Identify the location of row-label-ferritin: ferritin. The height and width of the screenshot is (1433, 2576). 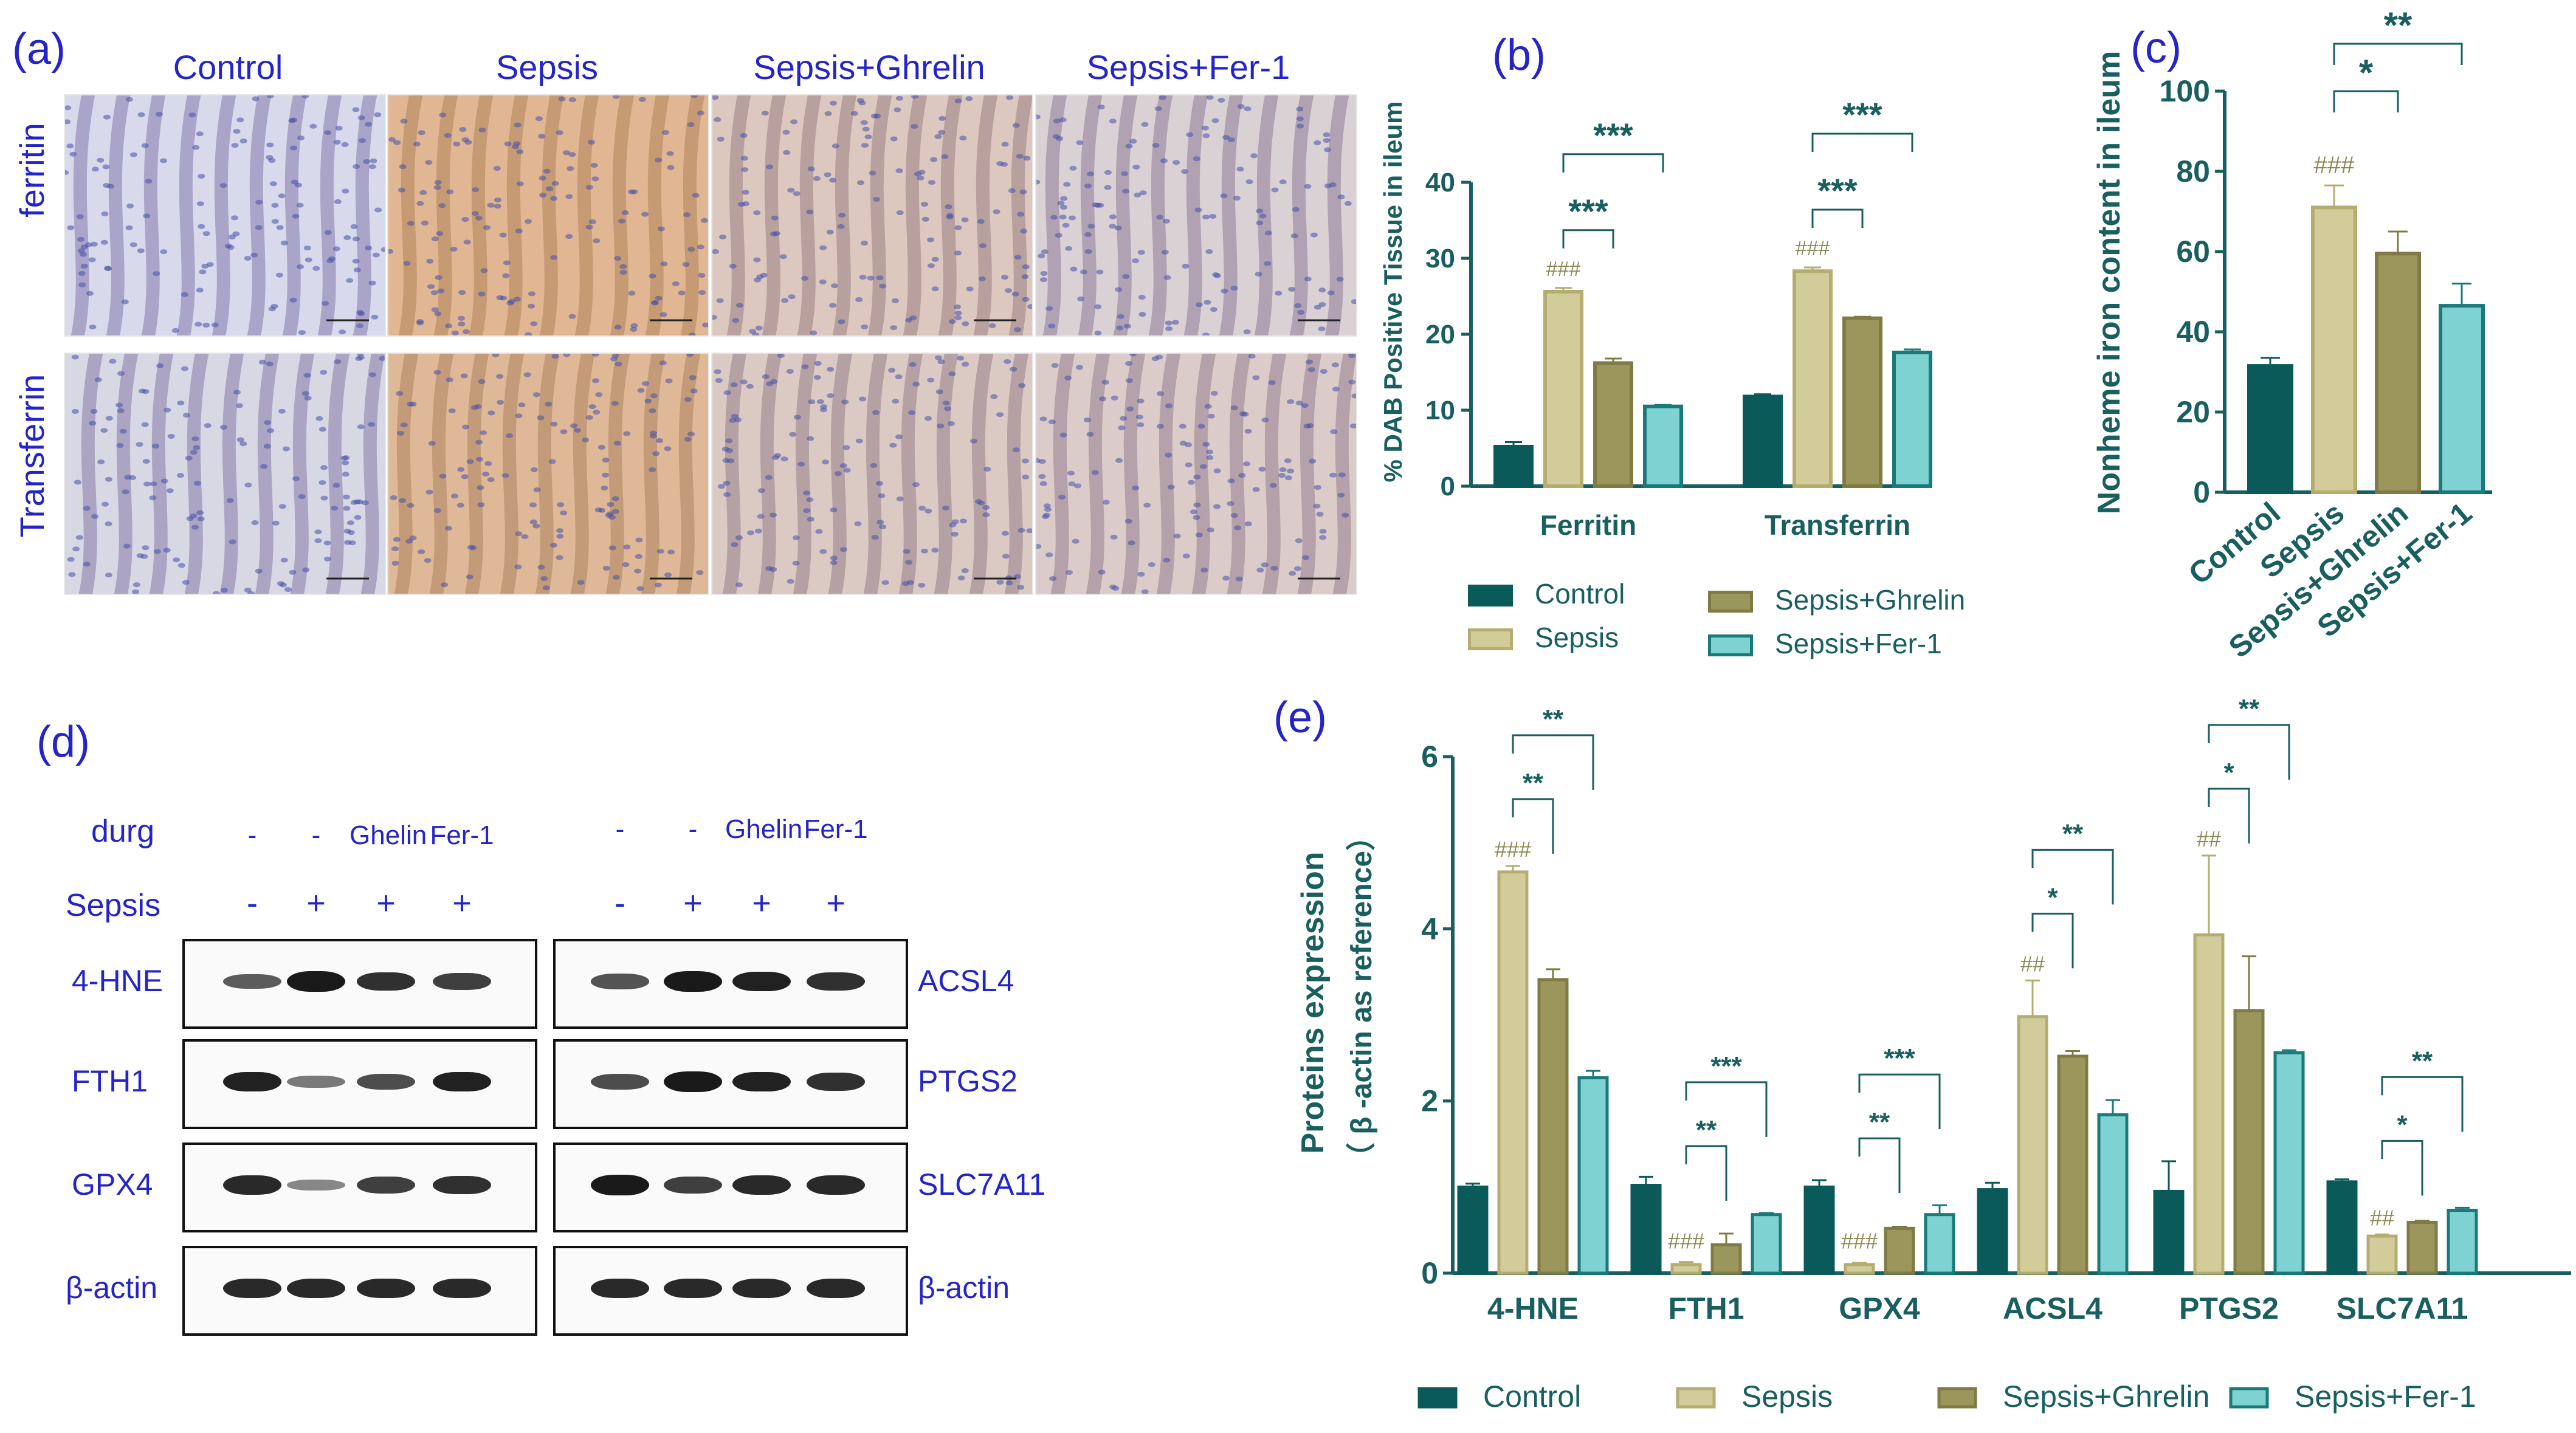
(32, 170).